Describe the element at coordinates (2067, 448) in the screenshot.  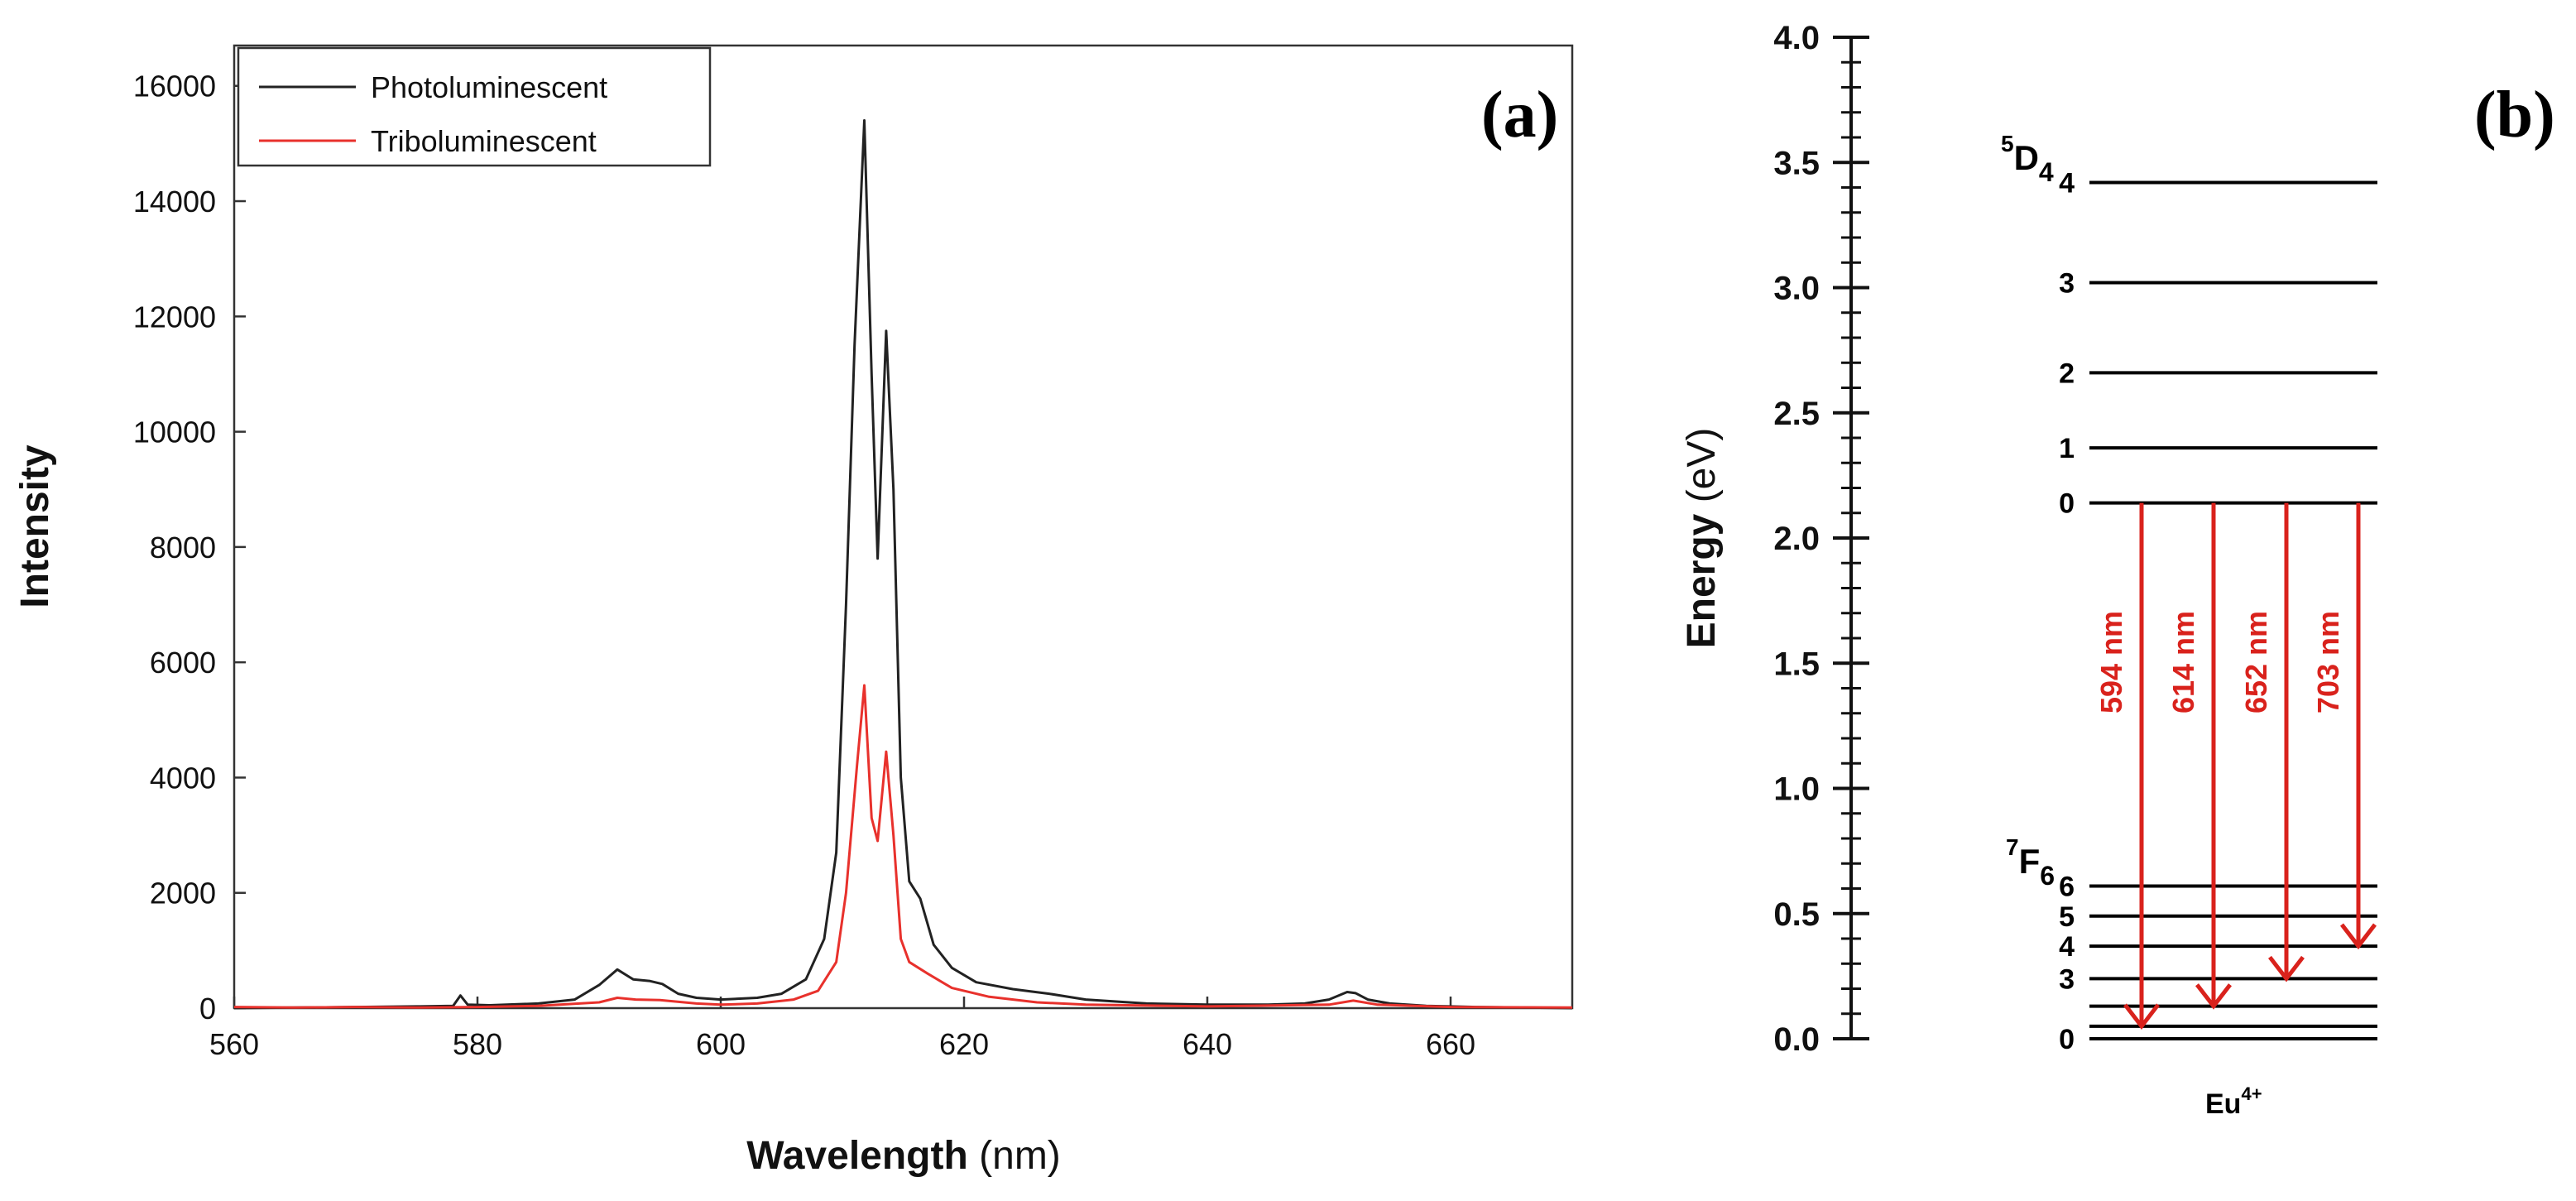
I see `5d-multiplet-level-label: 1` at that location.